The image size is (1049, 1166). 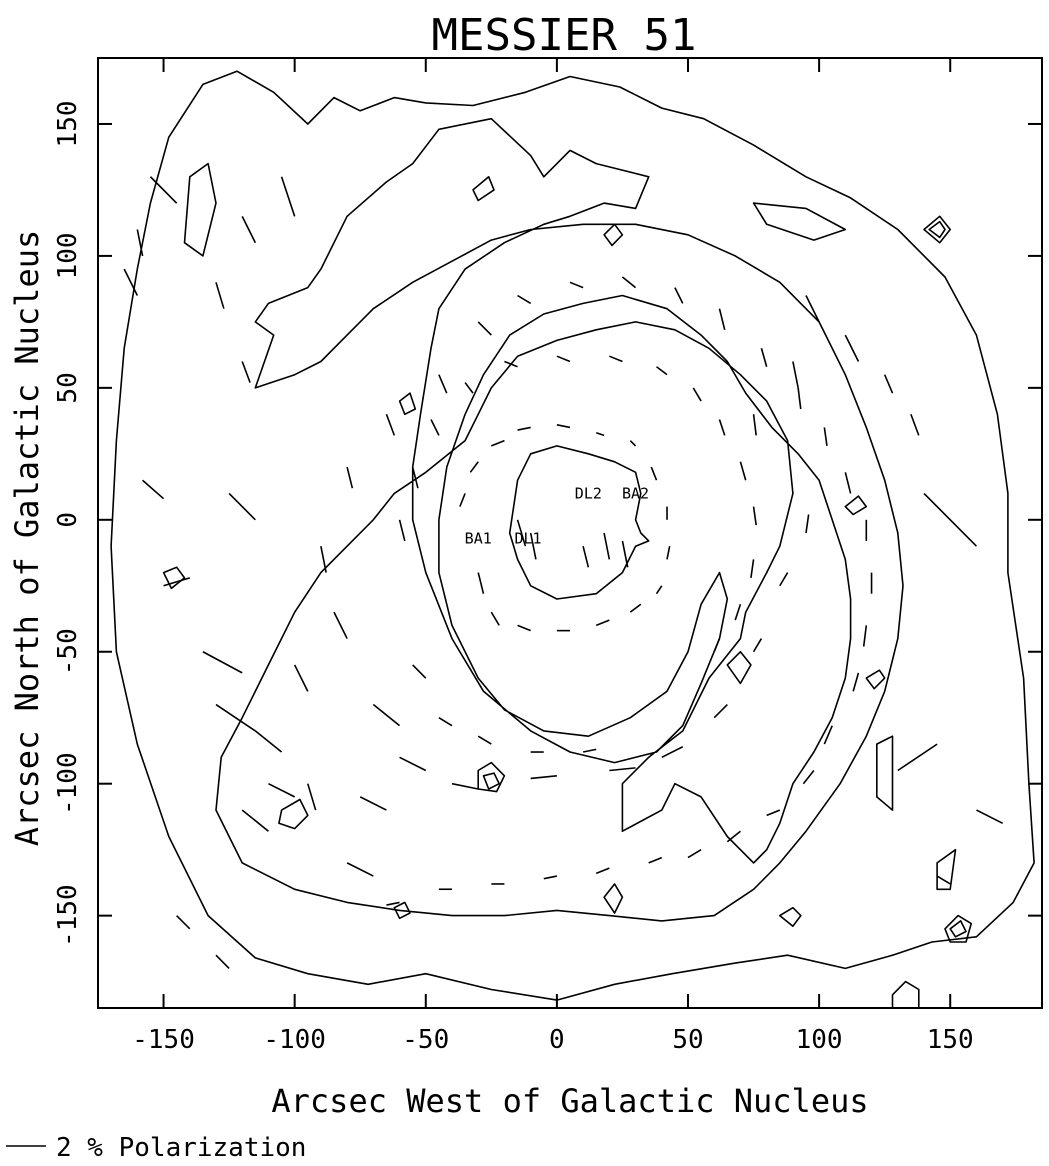 I want to click on x-axis-label: Arcsec West of Galactic Nucleus, so click(x=569, y=1101).